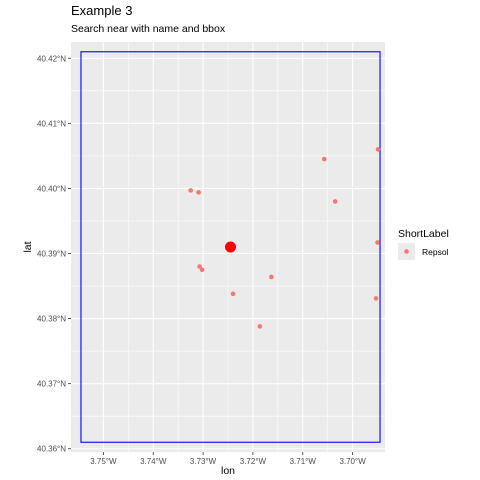 This screenshot has width=480, height=480. I want to click on y-tick-label: 40.39°N, so click(51, 254).